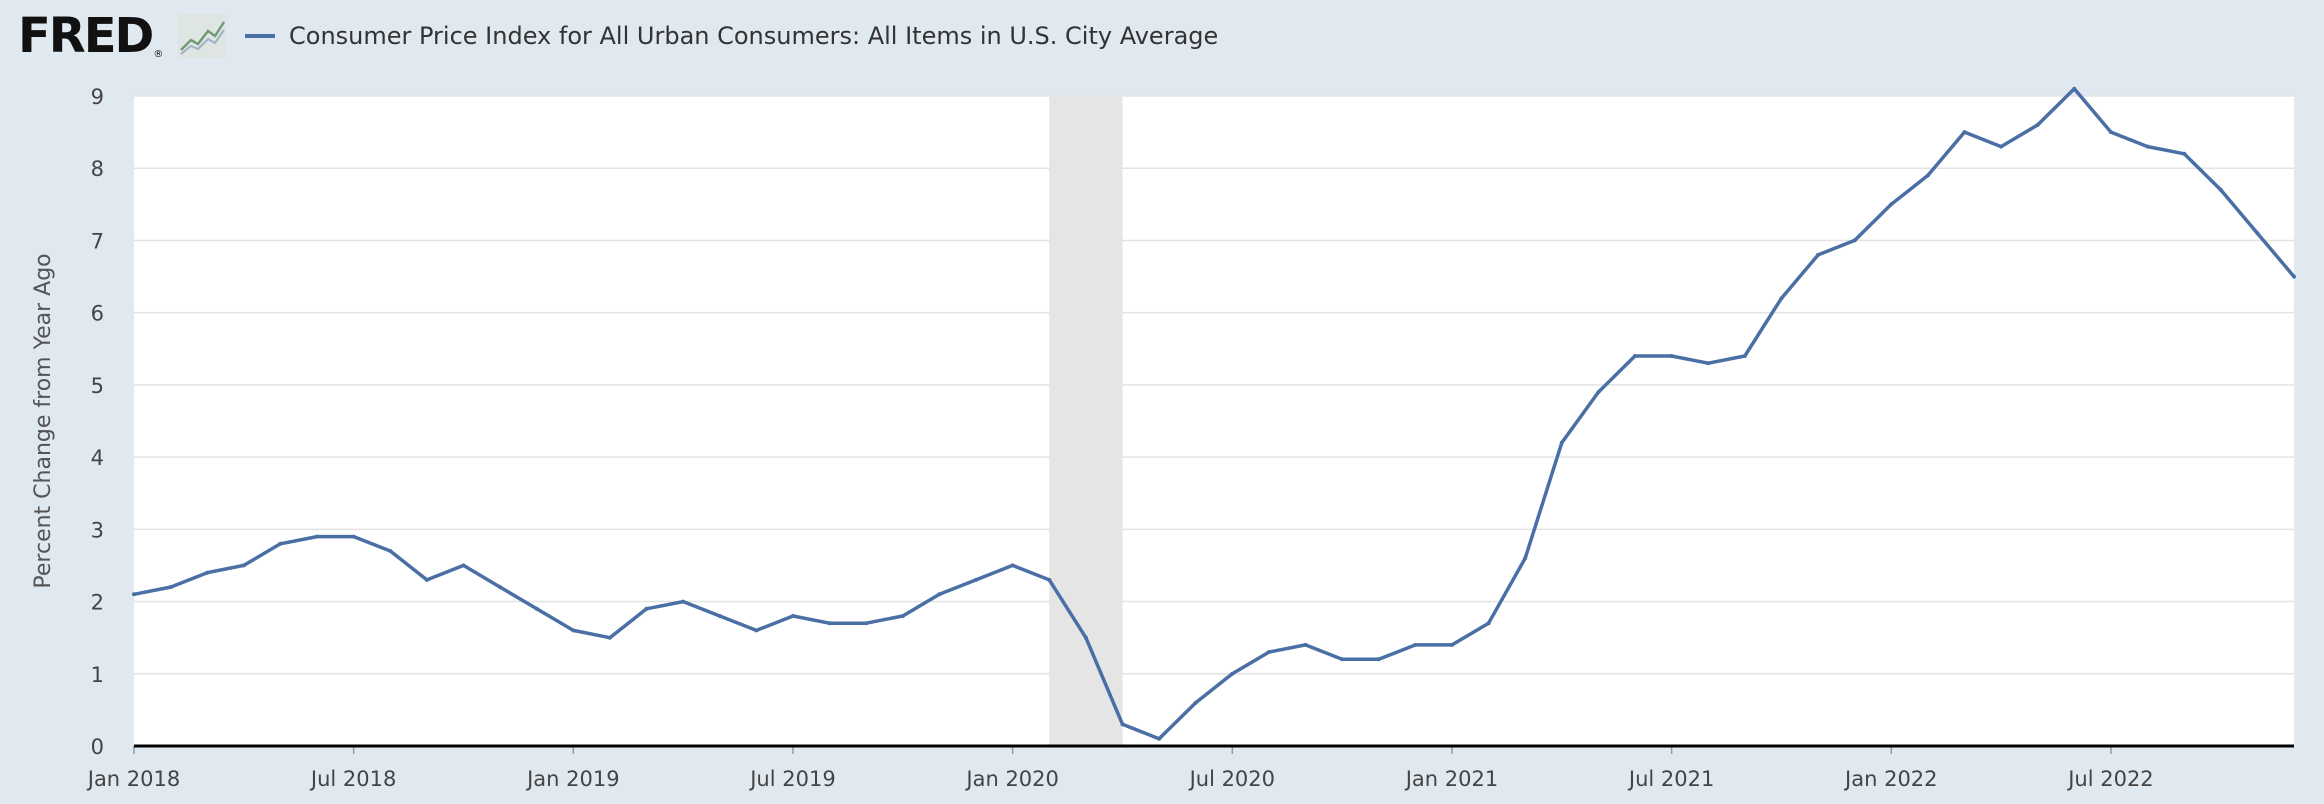 This screenshot has width=2324, height=804. Describe the element at coordinates (1451, 779) in the screenshot. I see `x-tick-label: Jan 2021` at that location.